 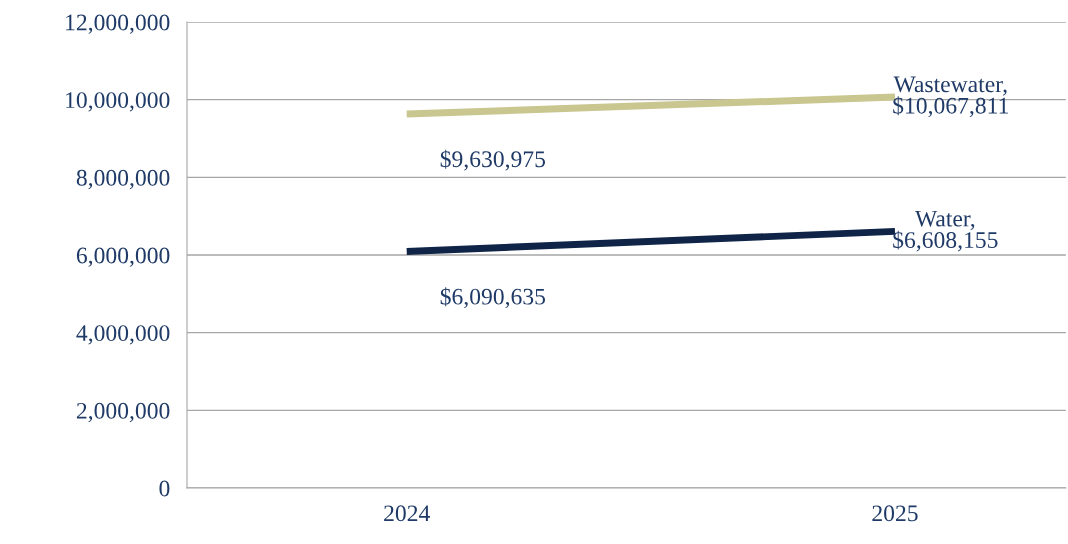 What do you see at coordinates (118, 102) in the screenshot?
I see `y-tick-label: 10,000,000` at bounding box center [118, 102].